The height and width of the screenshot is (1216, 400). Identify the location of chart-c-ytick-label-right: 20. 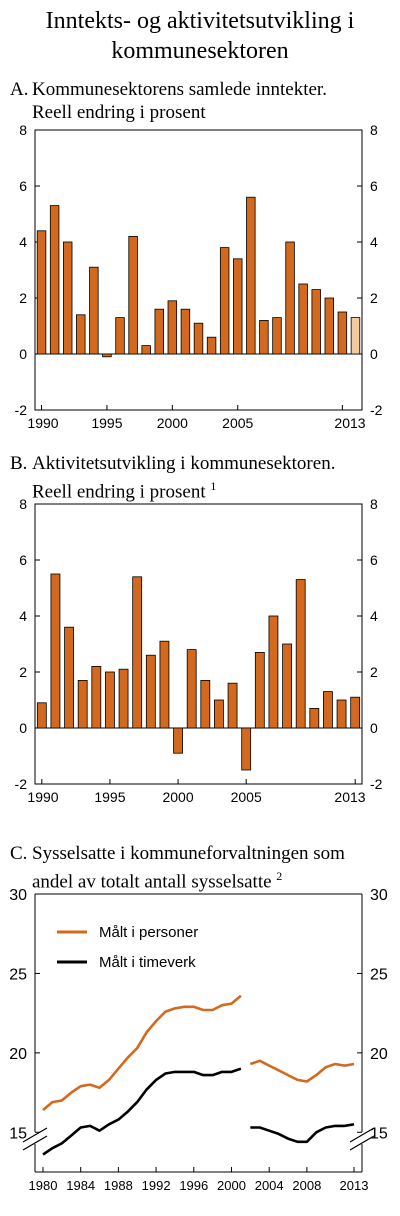
(379, 1054).